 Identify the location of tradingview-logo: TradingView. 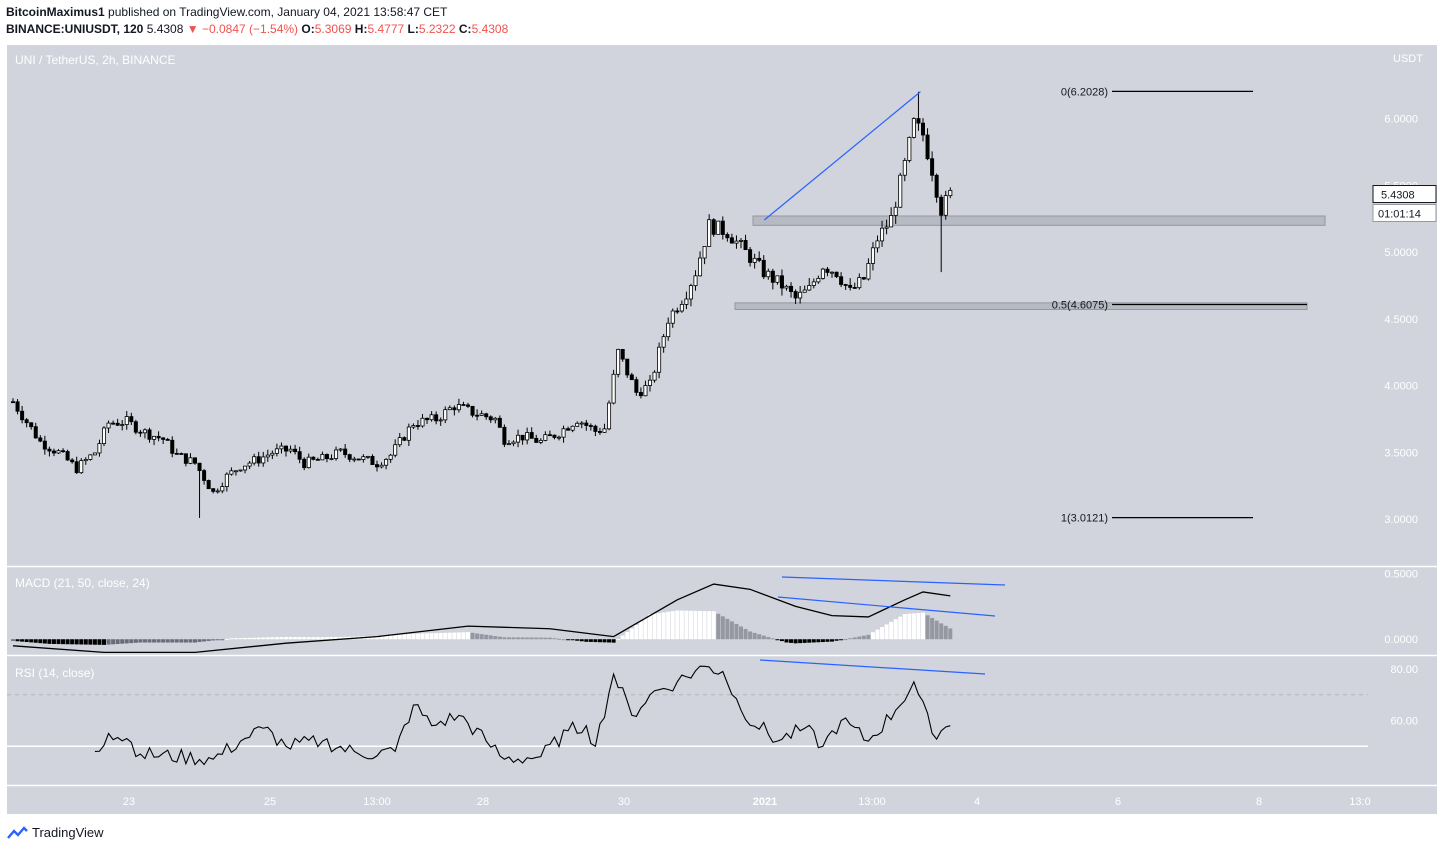
(55, 832).